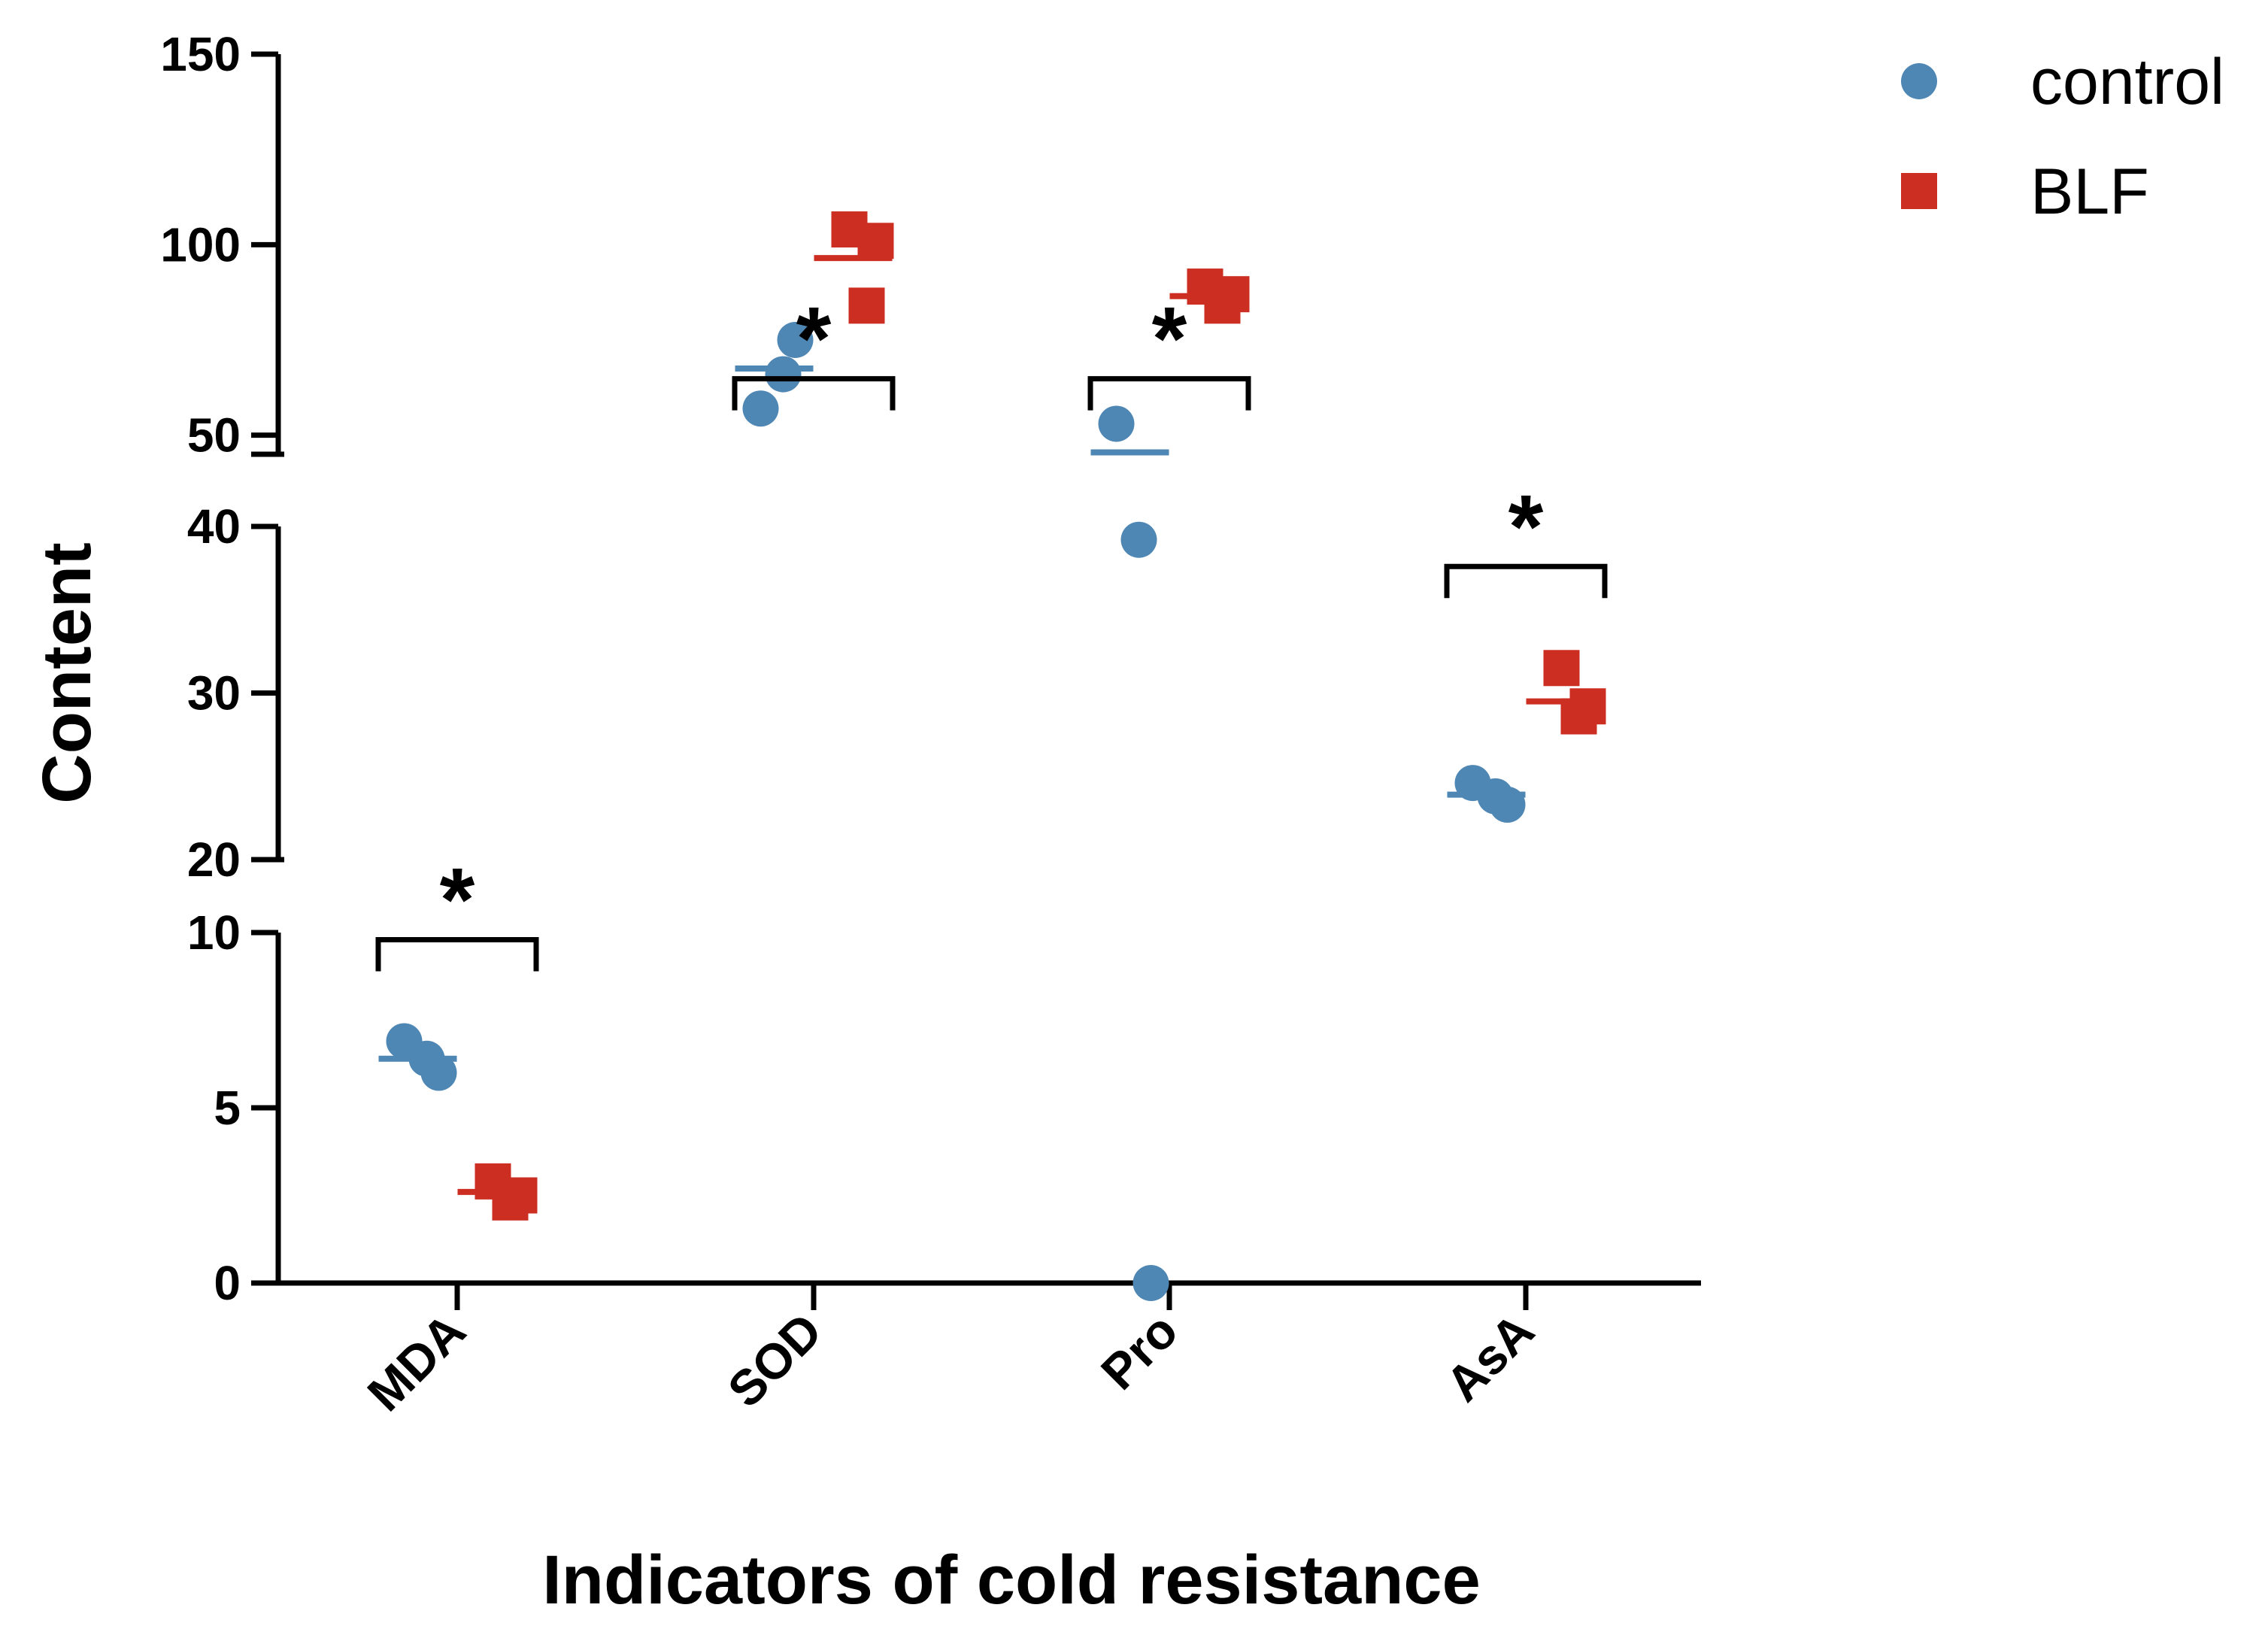 This screenshot has width=2268, height=1635. Describe the element at coordinates (228, 1283) in the screenshot. I see `y-tick-label: 0` at that location.